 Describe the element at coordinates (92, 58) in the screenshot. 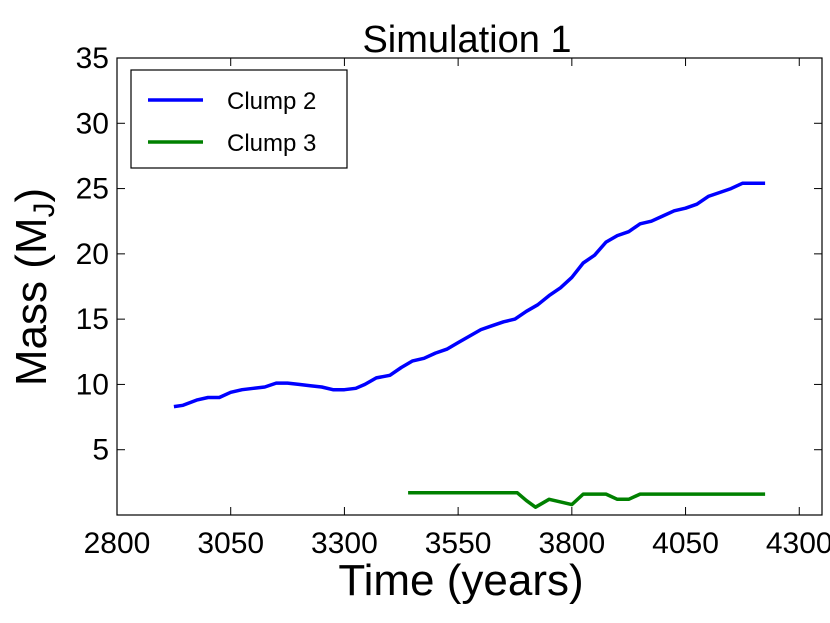

I see `y-tick-label: 35` at that location.